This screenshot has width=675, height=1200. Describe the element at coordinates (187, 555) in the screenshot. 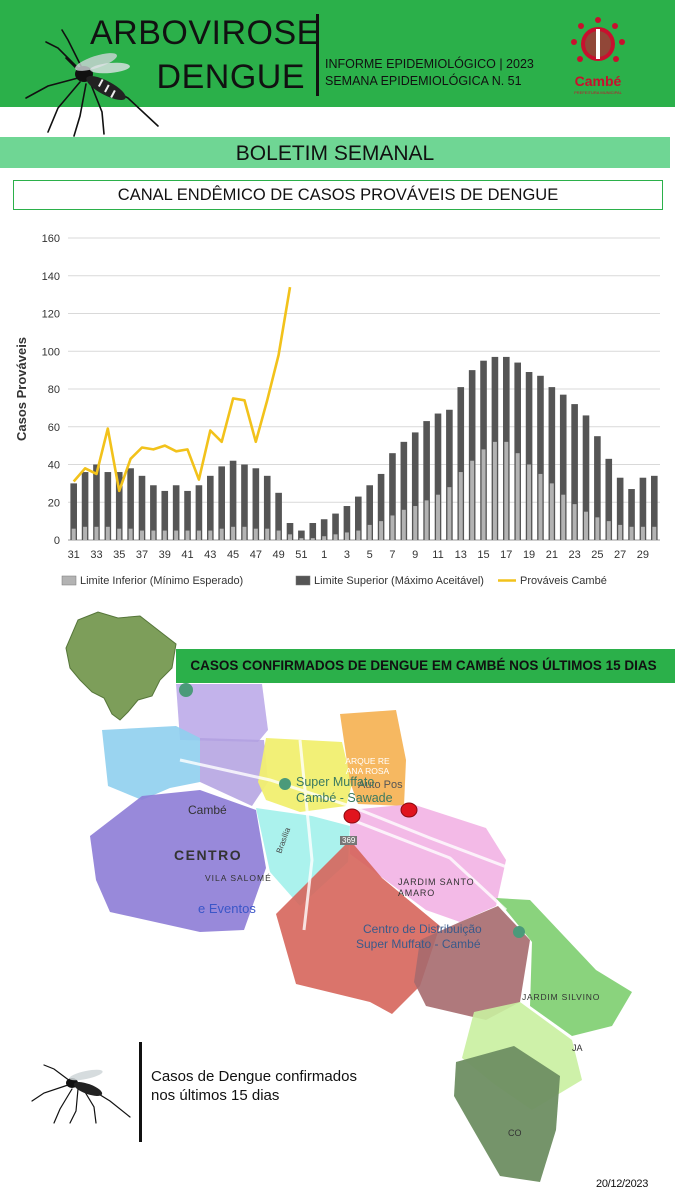

I see `x-tick-label: 41` at that location.